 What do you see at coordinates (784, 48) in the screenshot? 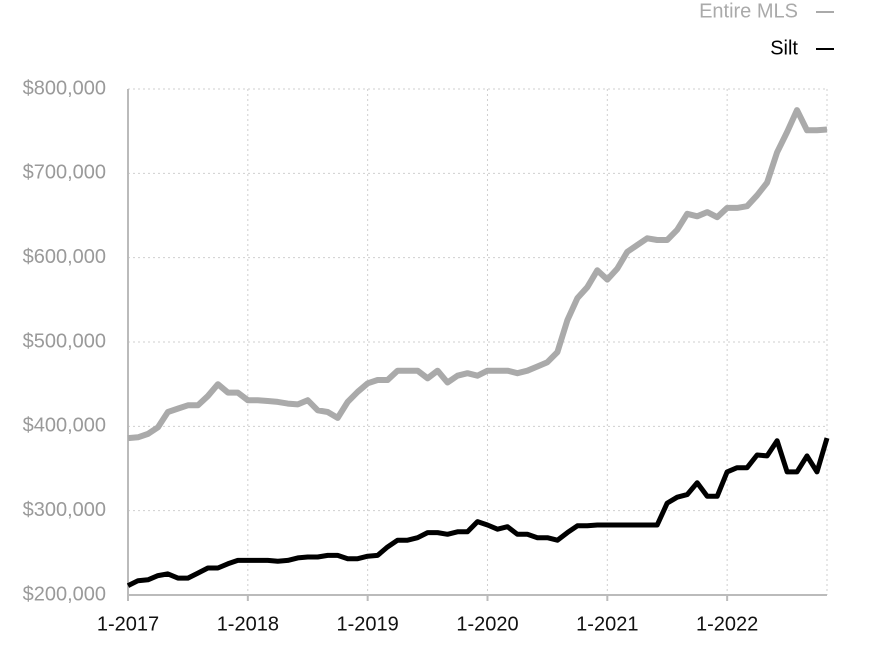
I see `legend-label: Silt` at bounding box center [784, 48].